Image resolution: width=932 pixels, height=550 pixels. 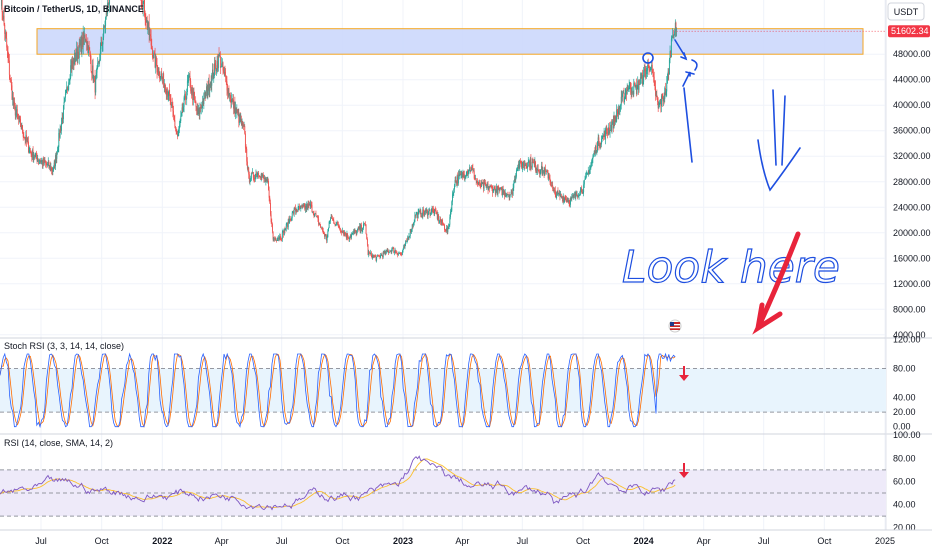 What do you see at coordinates (907, 481) in the screenshot?
I see `rsi-axis: 20.00 40.00 60.00 80.00 100.00` at bounding box center [907, 481].